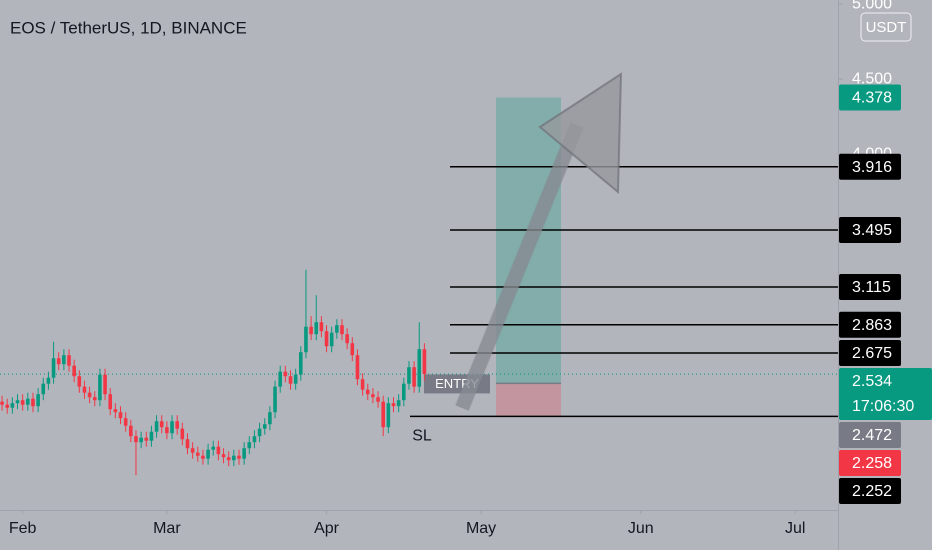  What do you see at coordinates (641, 528) in the screenshot?
I see `x-tick-label: Jun` at bounding box center [641, 528].